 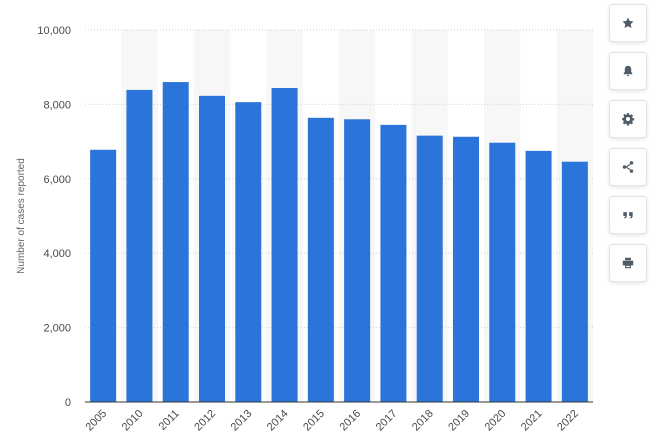 What do you see at coordinates (133, 421) in the screenshot?
I see `x-tick-label: 2010` at bounding box center [133, 421].